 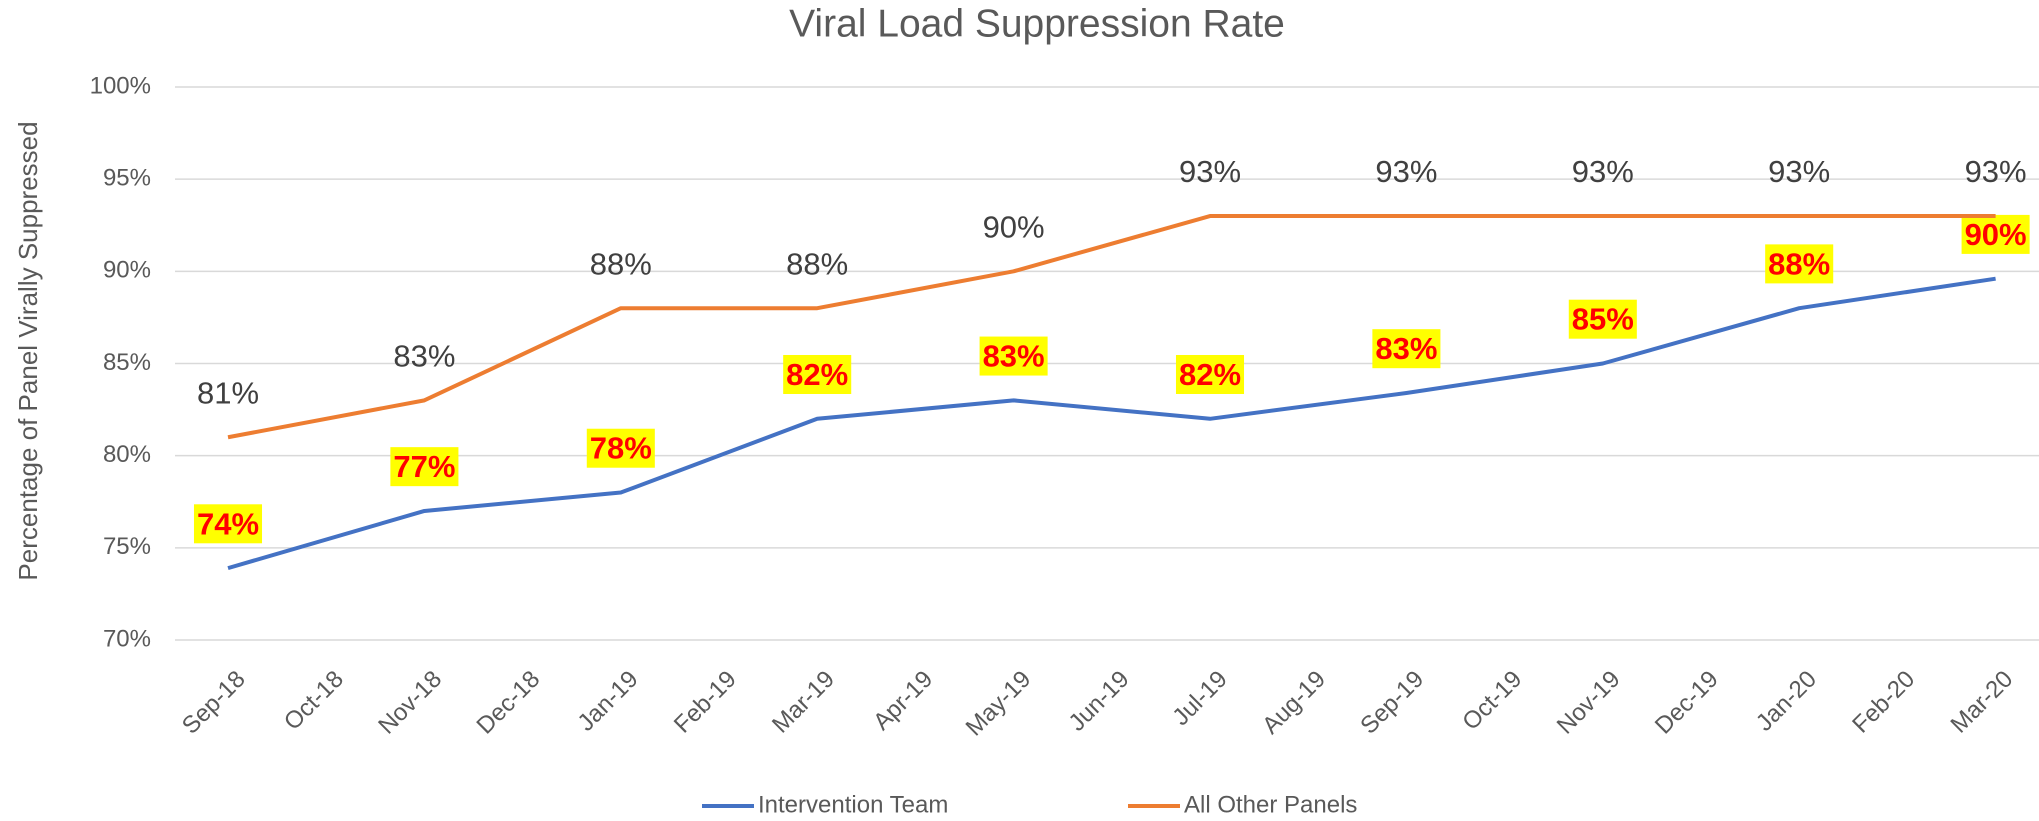 What do you see at coordinates (1037, 23) in the screenshot?
I see `chart-title: Viral Load Suppression Rate` at bounding box center [1037, 23].